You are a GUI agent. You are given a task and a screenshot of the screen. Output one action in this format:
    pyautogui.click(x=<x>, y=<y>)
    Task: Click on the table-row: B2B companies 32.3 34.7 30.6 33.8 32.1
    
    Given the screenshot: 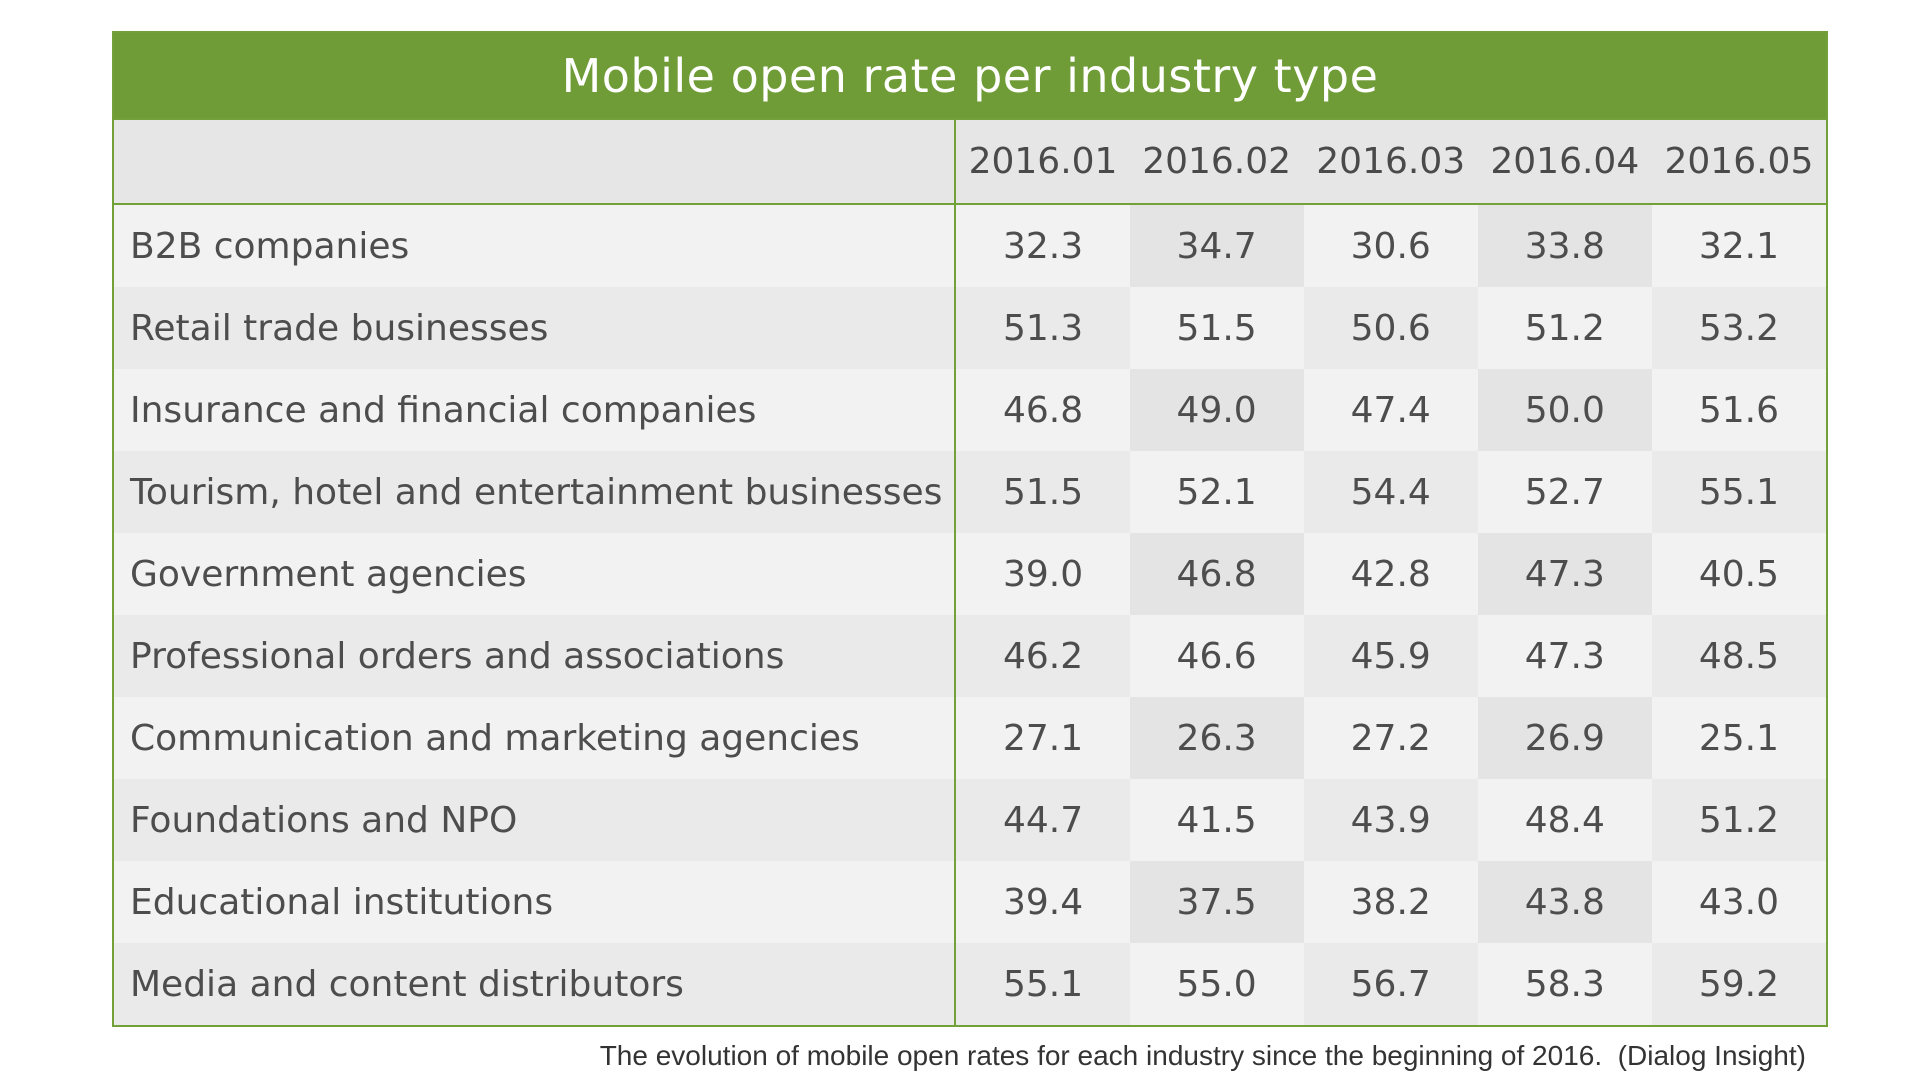 What is the action you would take?
    pyautogui.click(x=970, y=245)
    